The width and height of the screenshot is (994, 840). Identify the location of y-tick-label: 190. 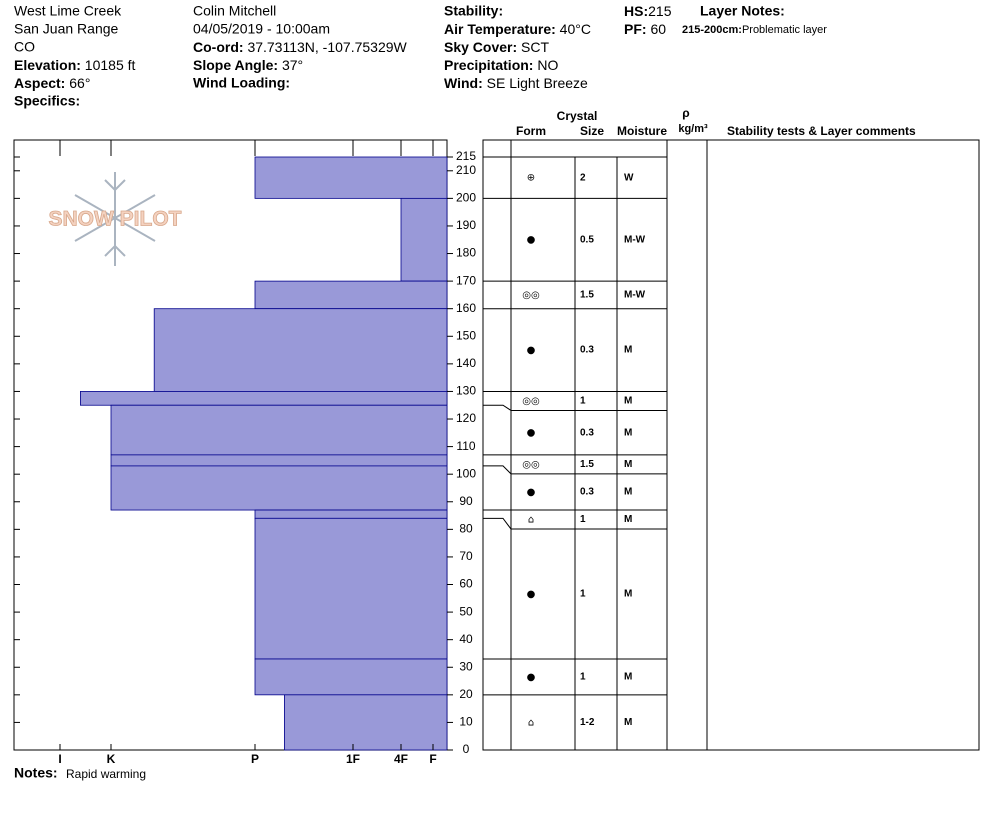
(466, 225).